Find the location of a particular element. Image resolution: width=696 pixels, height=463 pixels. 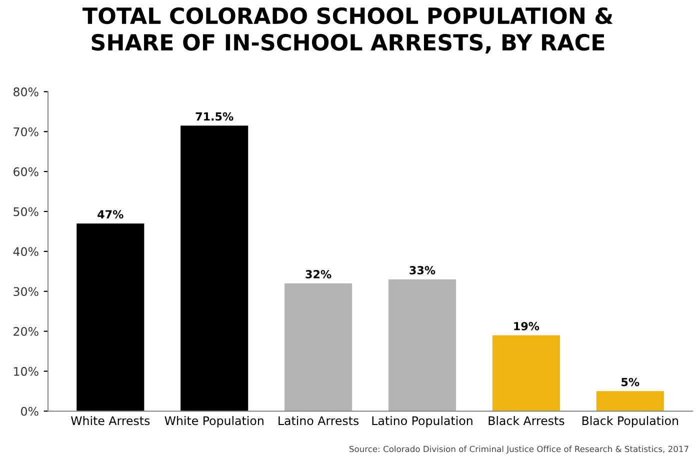

y-tick-label: 60% is located at coordinates (26, 171).